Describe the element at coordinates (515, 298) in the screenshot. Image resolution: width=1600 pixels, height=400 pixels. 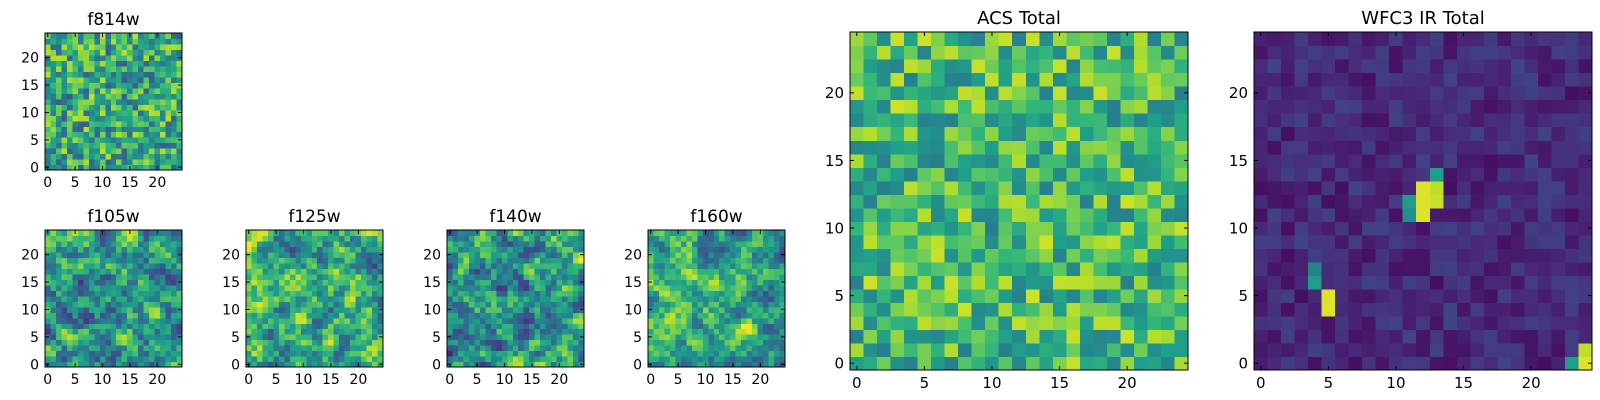
I see `axes-frame` at that location.